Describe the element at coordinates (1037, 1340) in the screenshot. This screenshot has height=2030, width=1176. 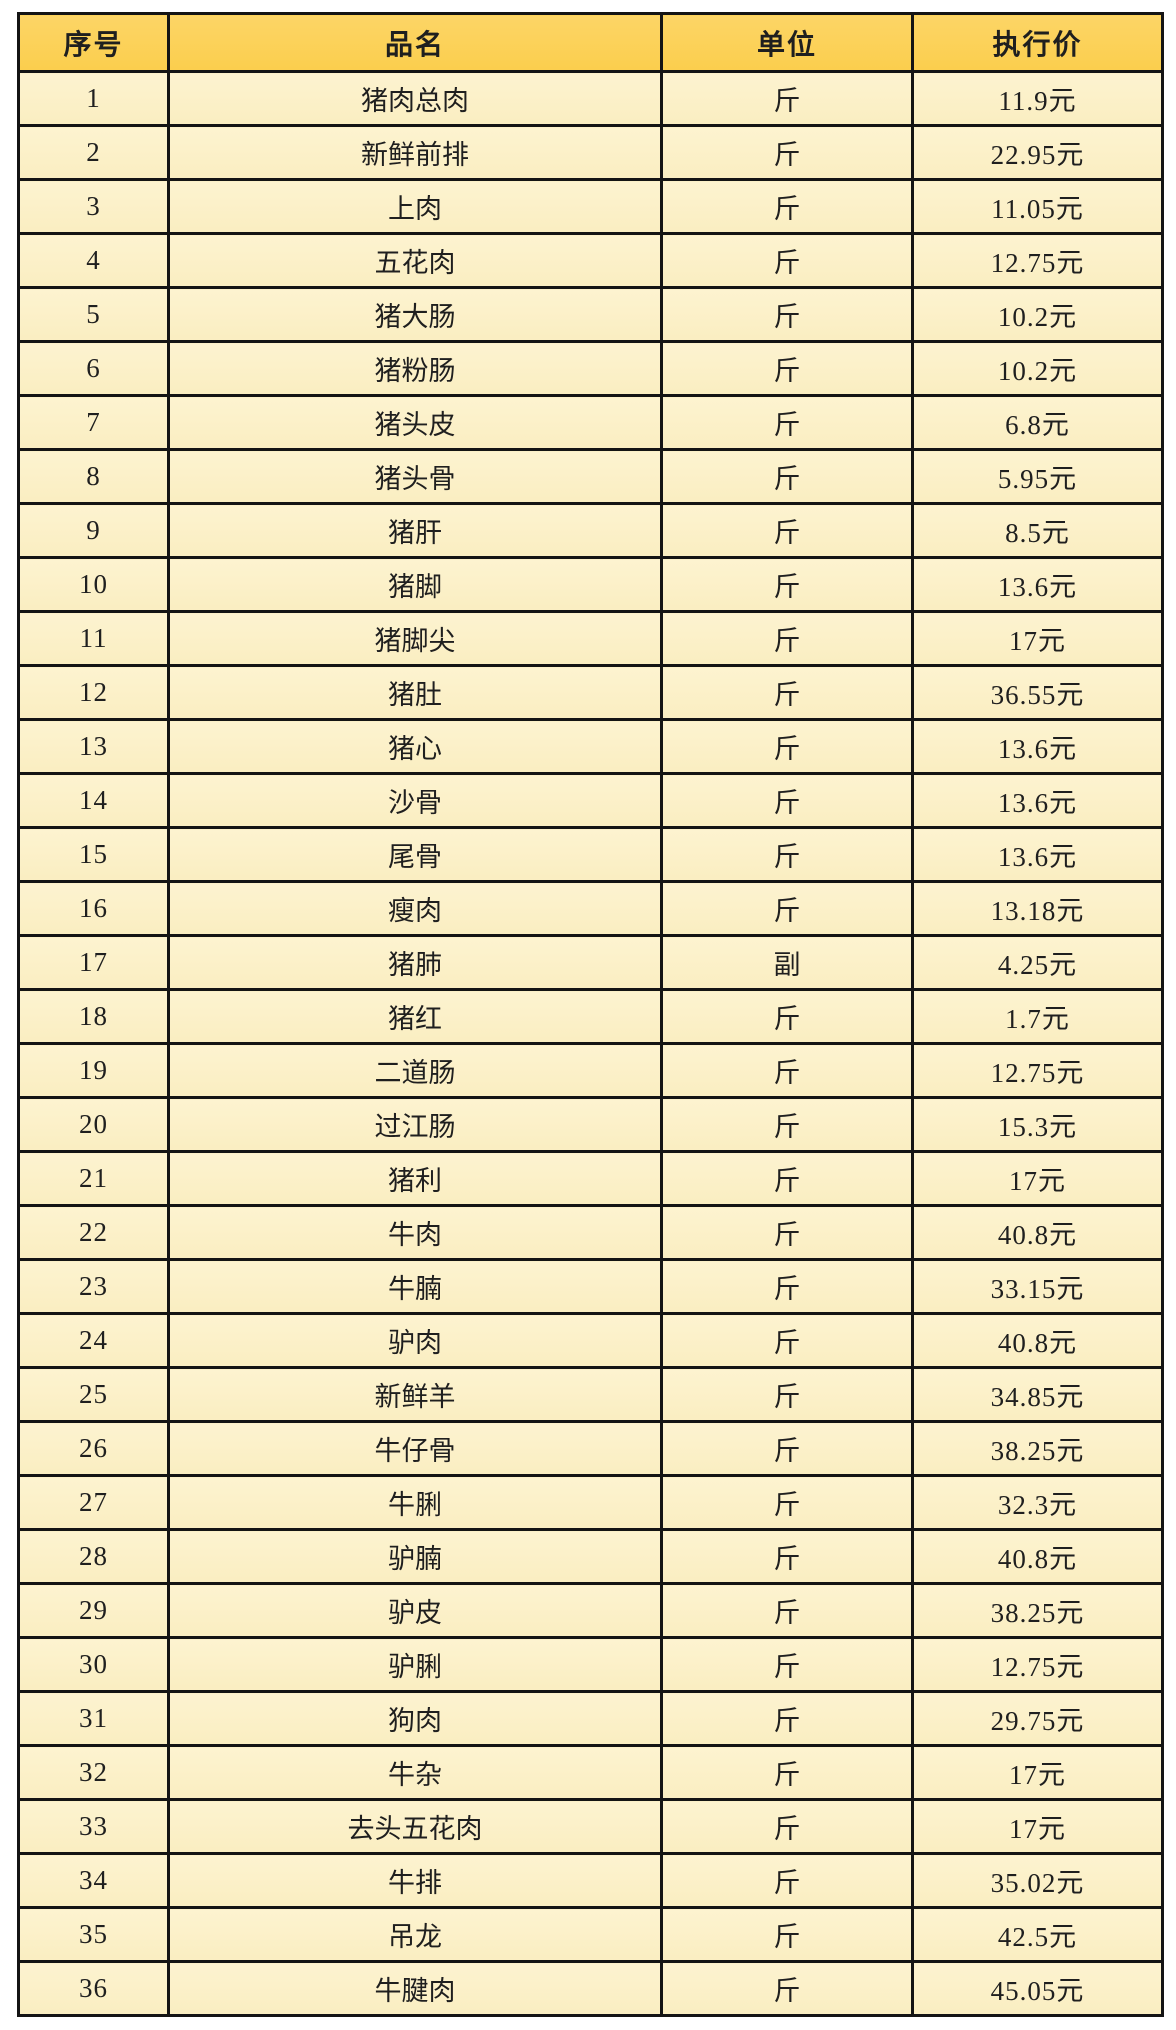
I see `cell-price: 40.8元` at that location.